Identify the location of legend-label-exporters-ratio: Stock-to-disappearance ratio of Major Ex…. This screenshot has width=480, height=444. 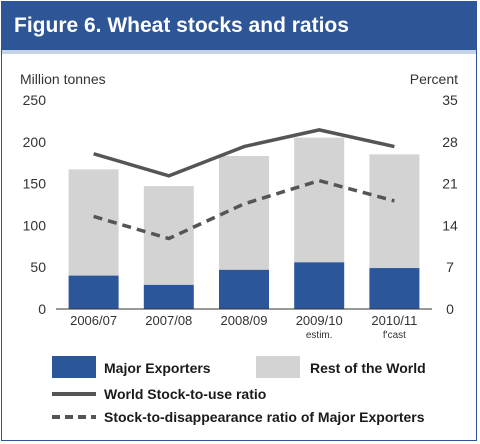
(264, 417).